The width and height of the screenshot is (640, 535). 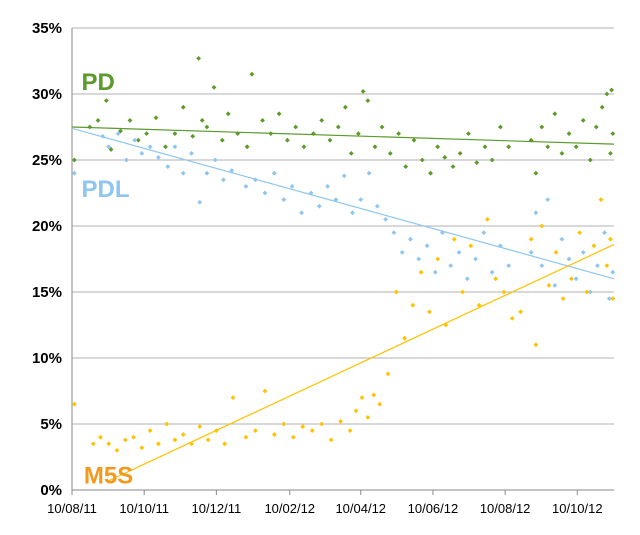 What do you see at coordinates (106, 189) in the screenshot?
I see `pdl-series-label: PDL` at bounding box center [106, 189].